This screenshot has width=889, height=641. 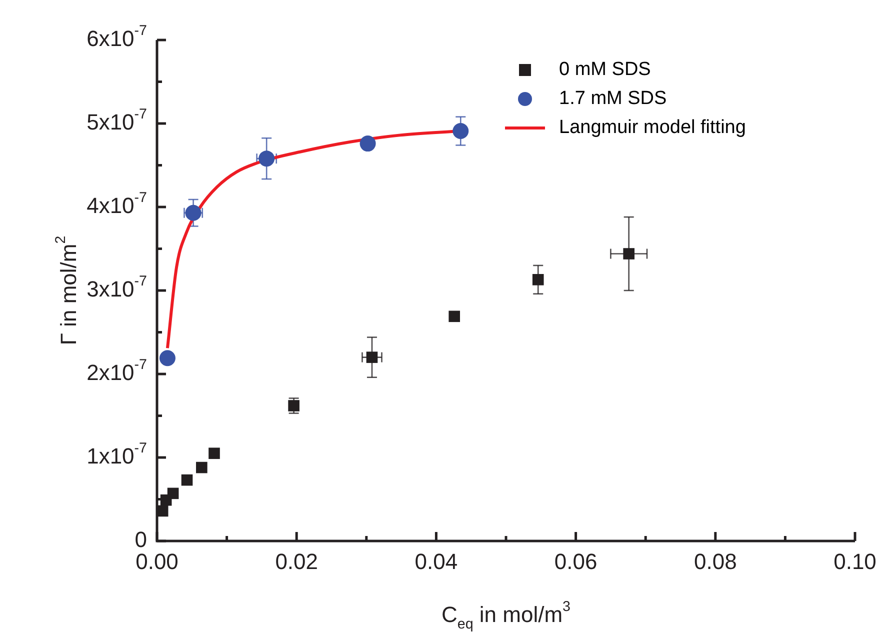 I want to click on x-tick-label: 0.04, so click(x=436, y=561).